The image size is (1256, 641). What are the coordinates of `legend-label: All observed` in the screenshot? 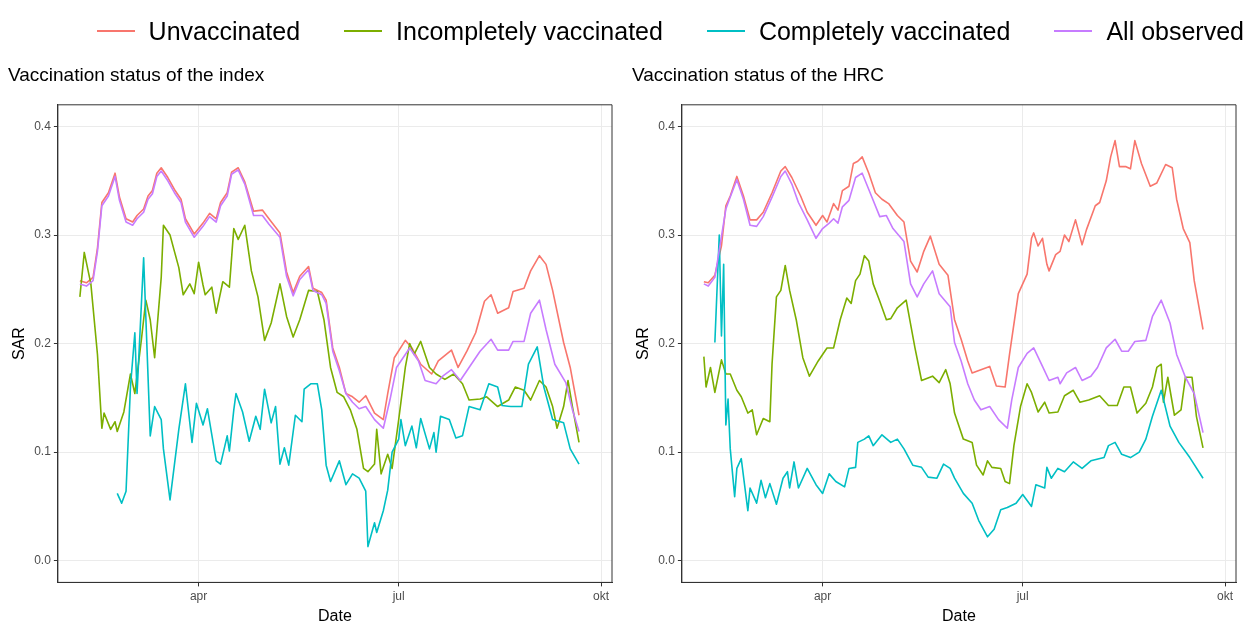 It's located at (1175, 31).